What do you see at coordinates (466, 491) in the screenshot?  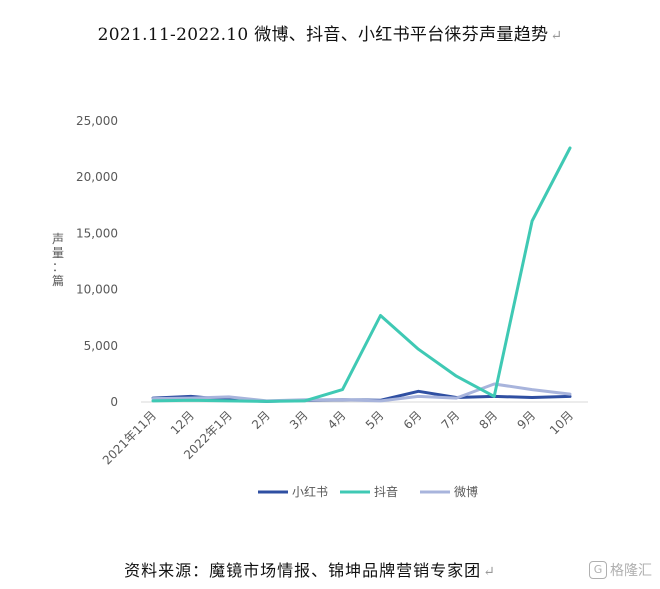 I see `legend-label: 微博` at bounding box center [466, 491].